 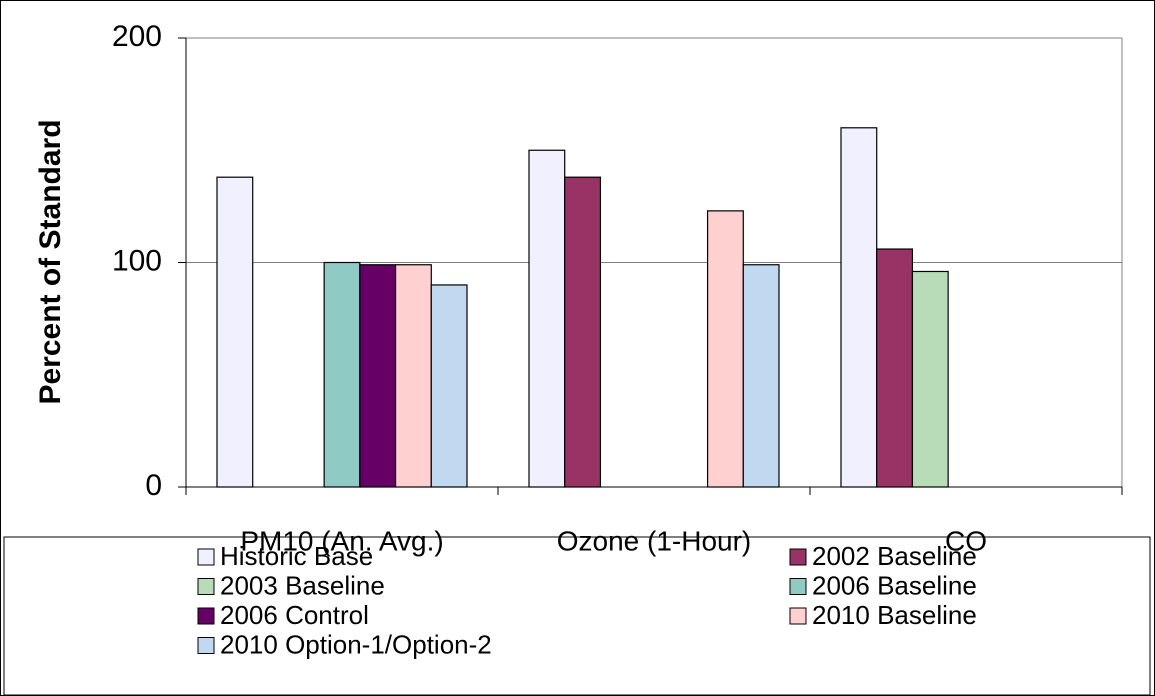 I want to click on y-tick-label: 0, so click(x=153, y=485).